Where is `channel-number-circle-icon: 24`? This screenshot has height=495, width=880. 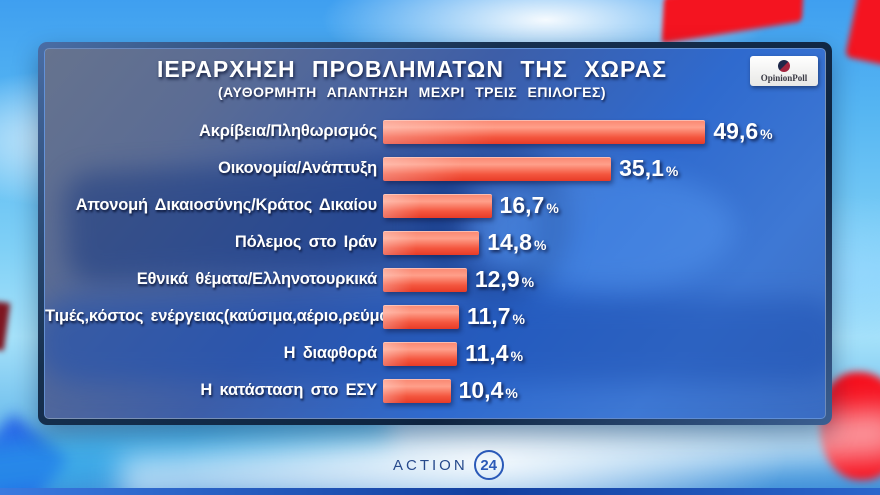 channel-number-circle-icon: 24 is located at coordinates (488, 465).